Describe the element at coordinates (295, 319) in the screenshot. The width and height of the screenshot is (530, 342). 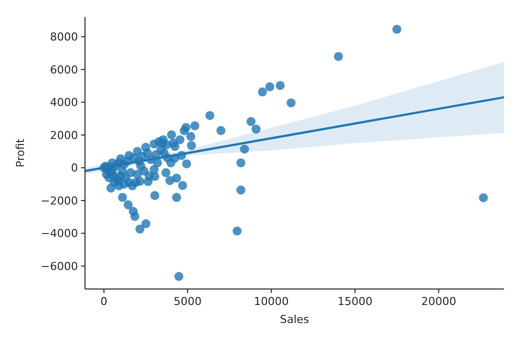
I see `x-axis-title: Sales` at that location.